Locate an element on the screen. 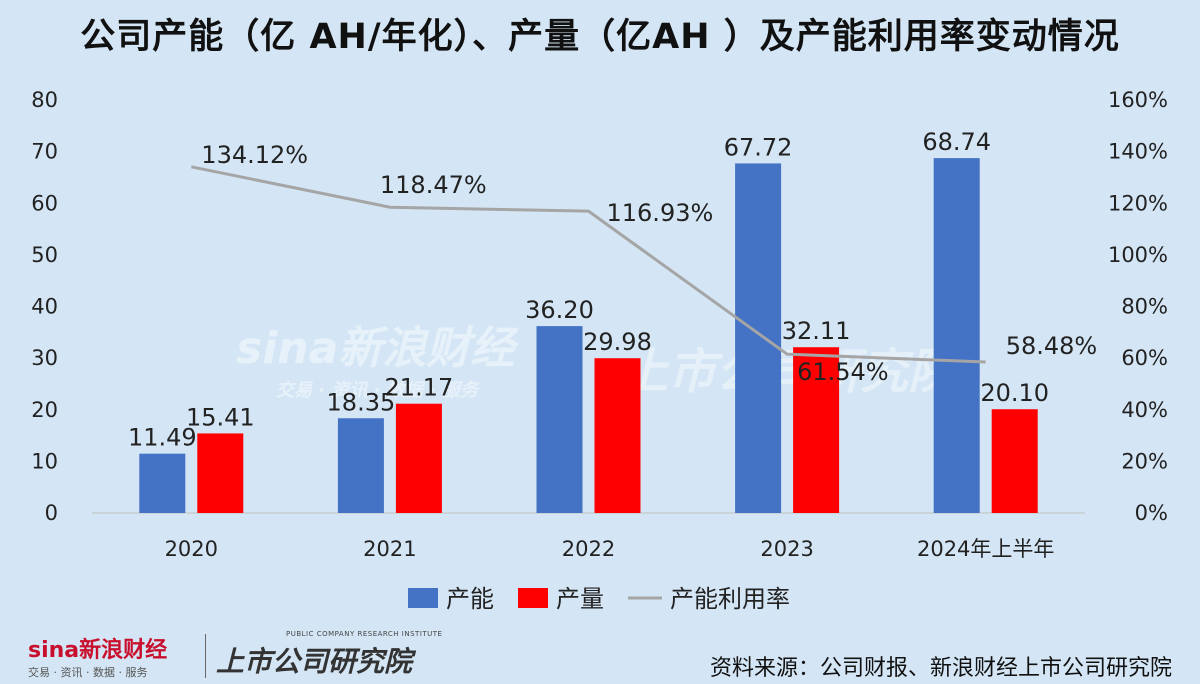 The height and width of the screenshot is (684, 1200). y-right-tick-label: 140% is located at coordinates (1138, 152).